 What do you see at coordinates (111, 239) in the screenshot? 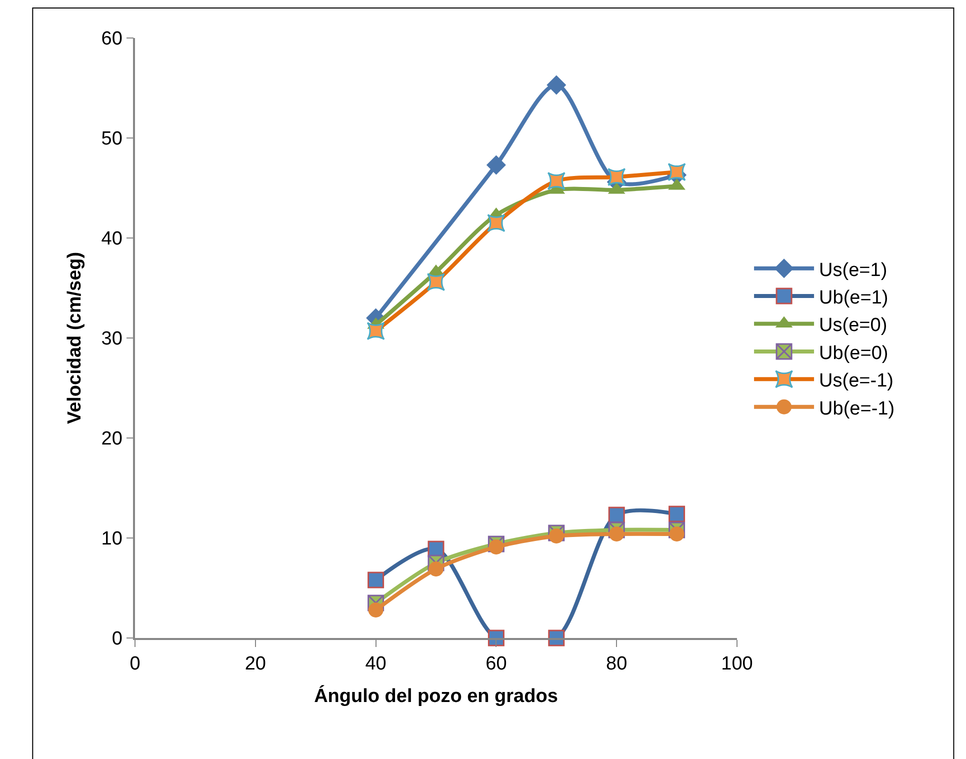
I see `y-tick-label: 40` at bounding box center [111, 239].